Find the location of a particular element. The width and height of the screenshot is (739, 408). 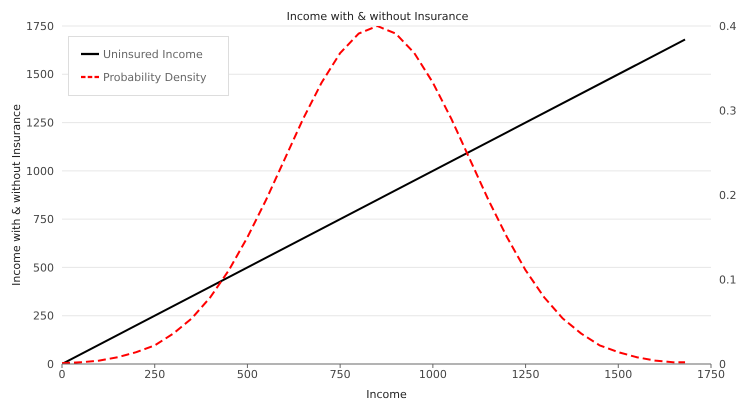

chart-title: Income with & without Insurance is located at coordinates (377, 16).